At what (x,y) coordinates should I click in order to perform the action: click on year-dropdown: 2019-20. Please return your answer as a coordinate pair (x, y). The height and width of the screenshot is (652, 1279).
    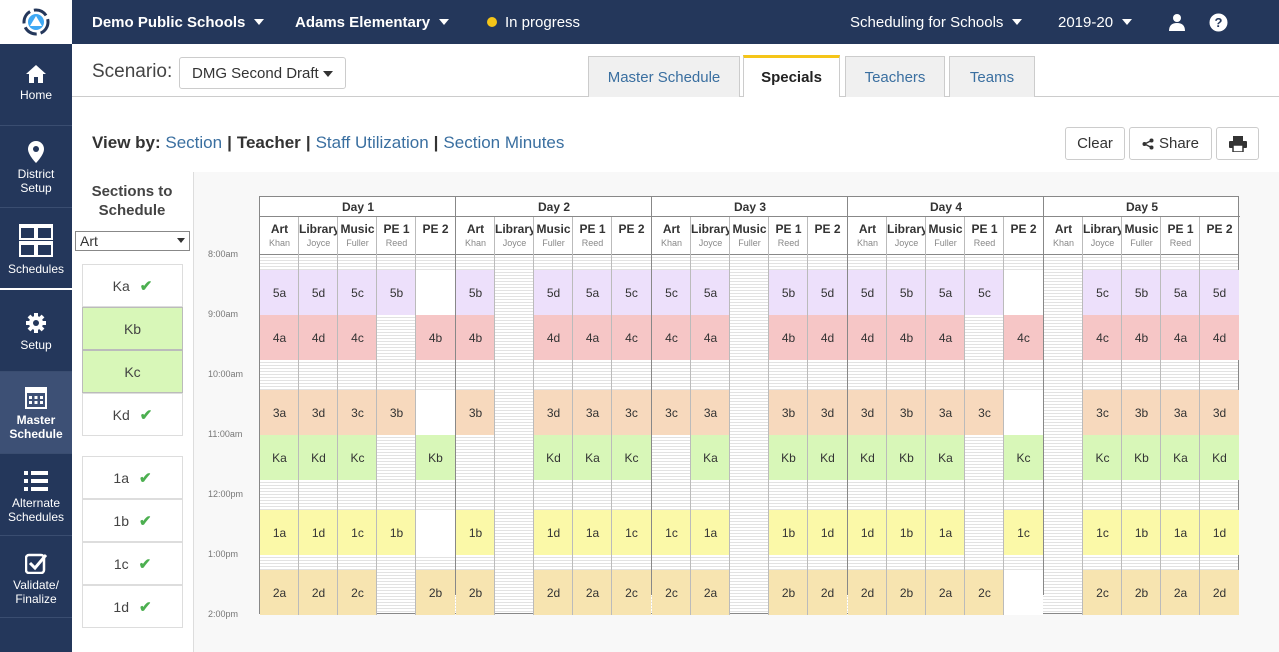
    Looking at the image, I should click on (1095, 22).